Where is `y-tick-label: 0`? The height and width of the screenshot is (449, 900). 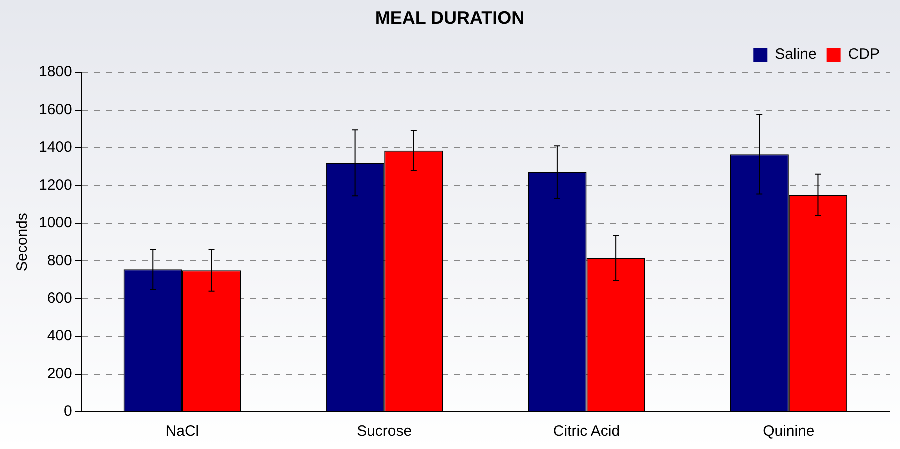
y-tick-label: 0 is located at coordinates (68, 411).